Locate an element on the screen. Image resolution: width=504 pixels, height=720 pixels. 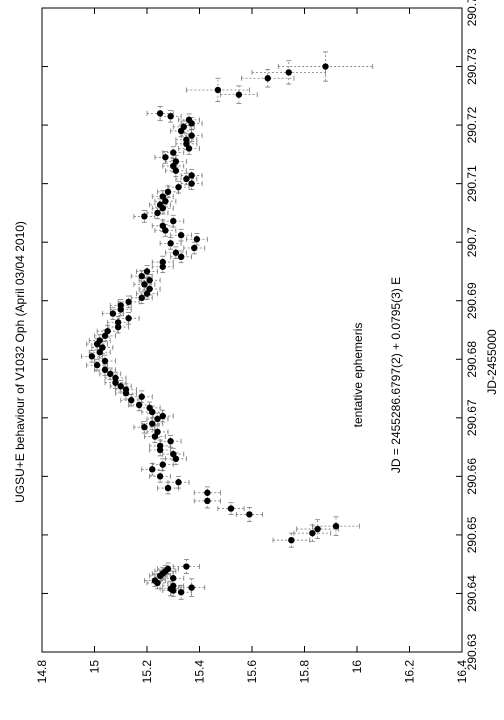
x-tick-label: 290.68 is located at coordinates (472, 359).